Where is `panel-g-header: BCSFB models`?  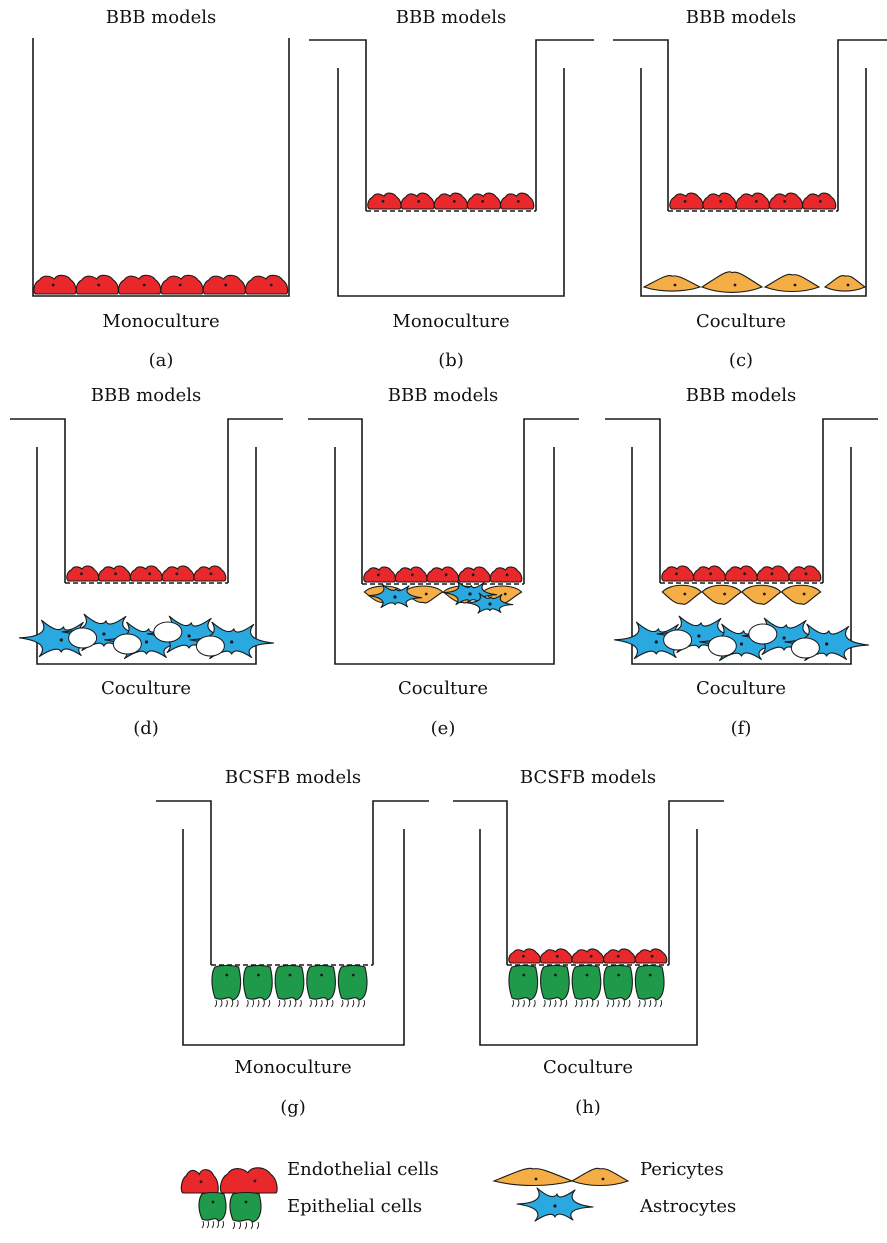
panel-g-header: BCSFB models is located at coordinates (293, 777).